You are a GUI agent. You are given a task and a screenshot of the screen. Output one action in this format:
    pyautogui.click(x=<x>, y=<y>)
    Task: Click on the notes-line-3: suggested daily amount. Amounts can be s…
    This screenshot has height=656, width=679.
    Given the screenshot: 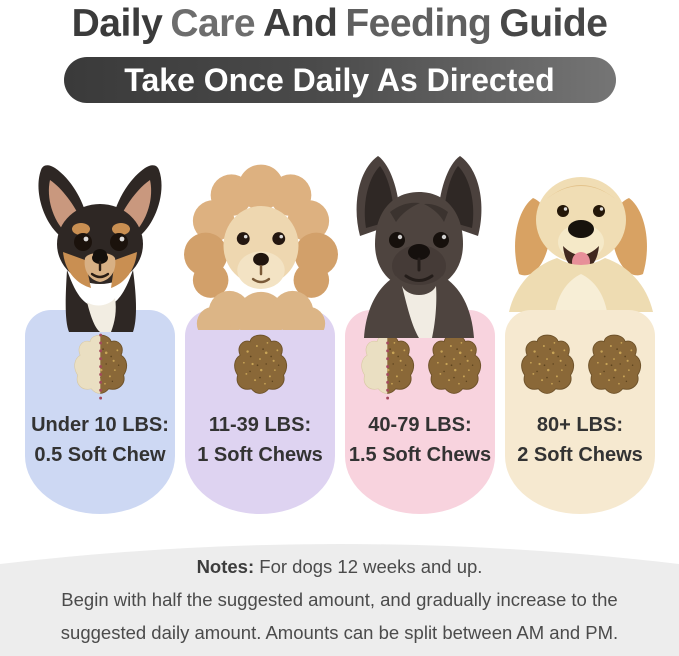 What is the action you would take?
    pyautogui.click(x=339, y=632)
    